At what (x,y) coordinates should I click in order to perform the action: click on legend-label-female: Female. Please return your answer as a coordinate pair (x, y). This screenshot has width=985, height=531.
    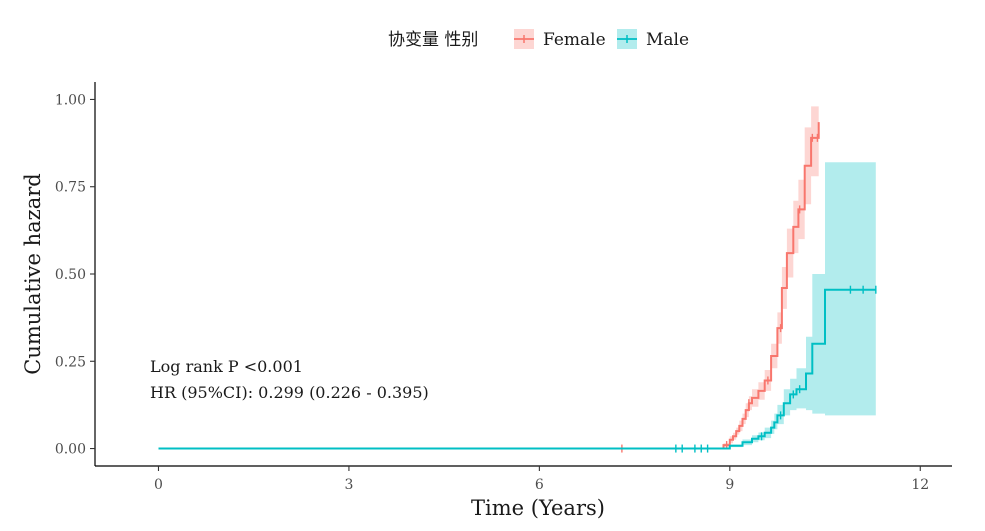
    Looking at the image, I should click on (574, 40).